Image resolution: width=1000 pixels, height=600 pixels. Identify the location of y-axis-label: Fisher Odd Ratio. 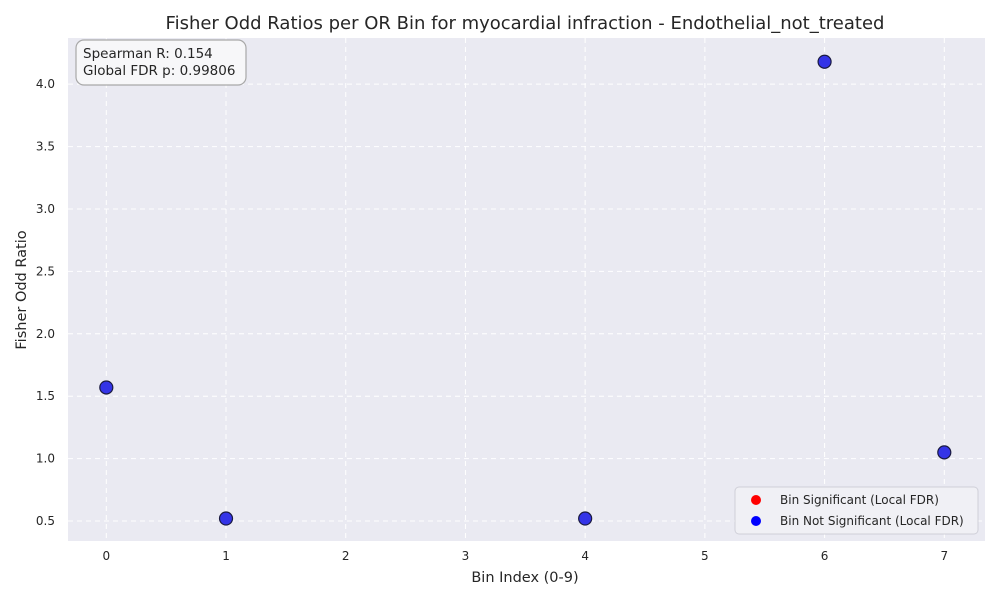
(22, 289).